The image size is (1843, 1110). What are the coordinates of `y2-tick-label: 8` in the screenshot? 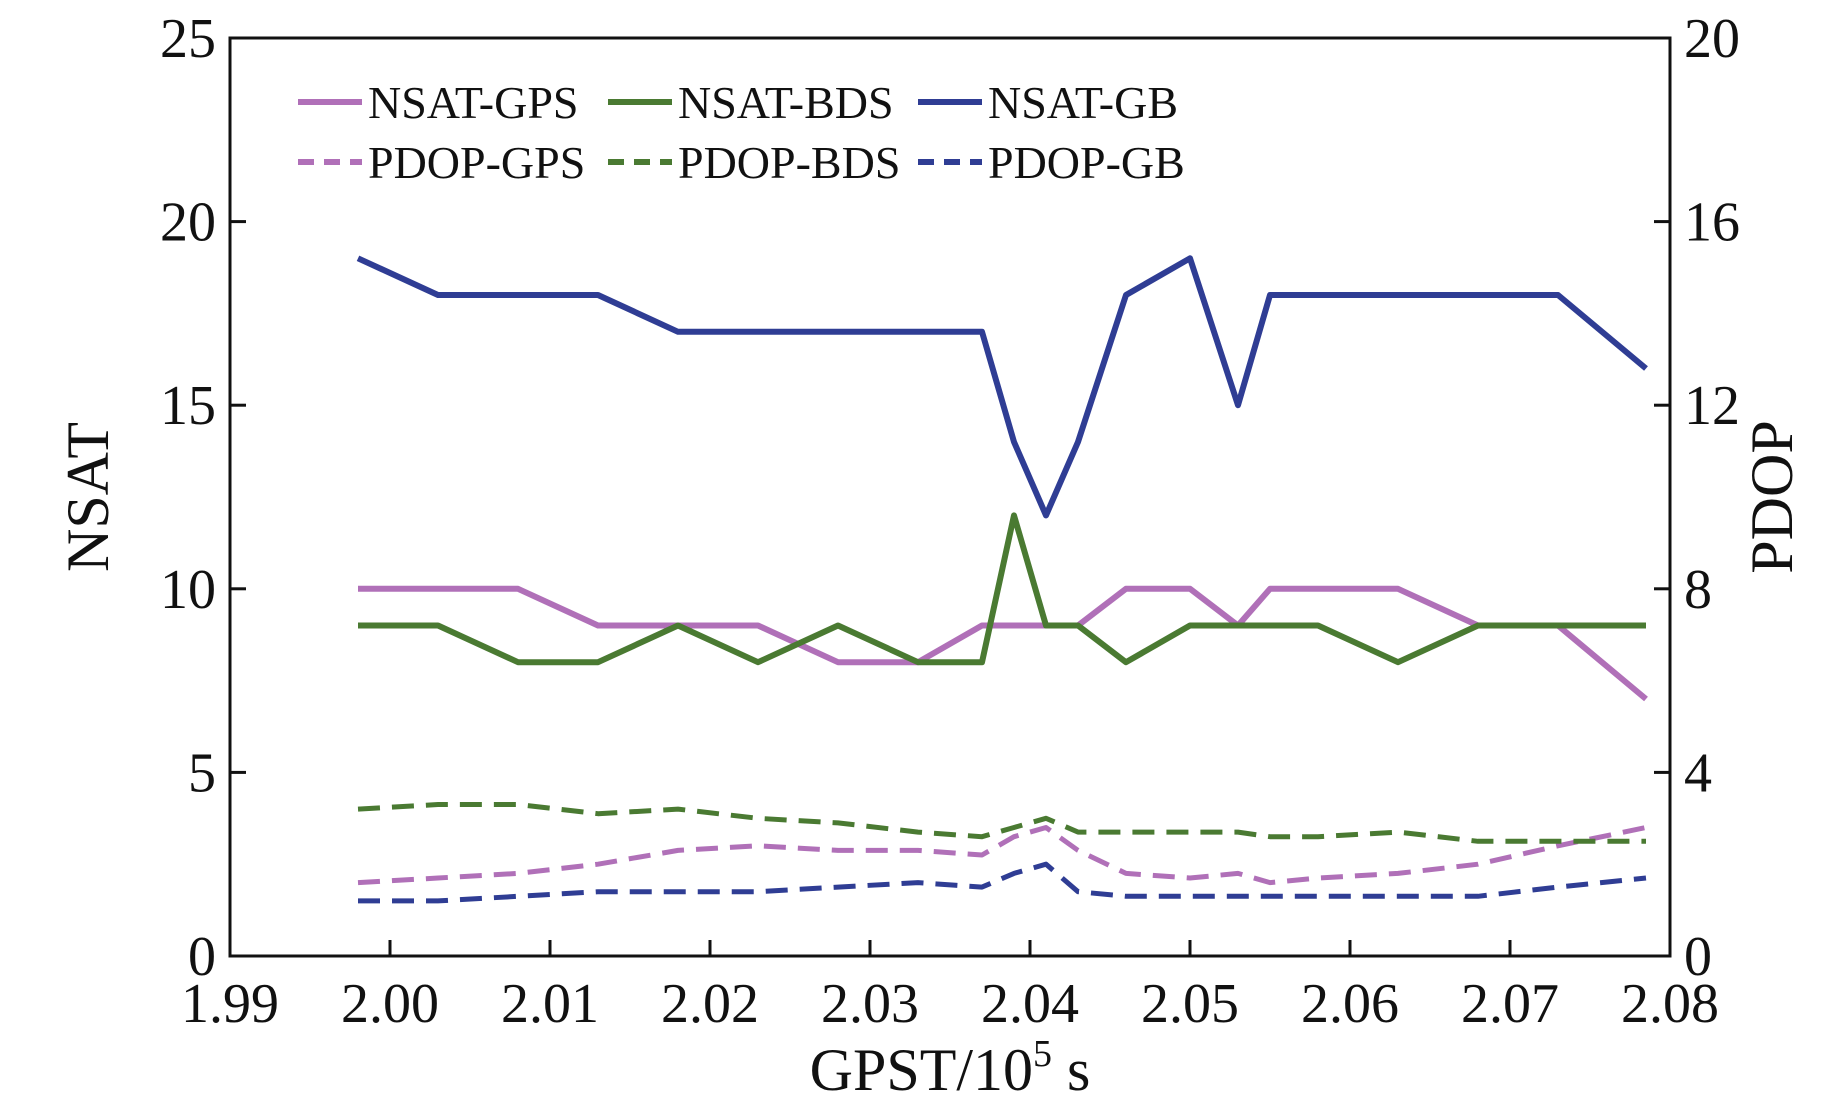 It's located at (1698, 590).